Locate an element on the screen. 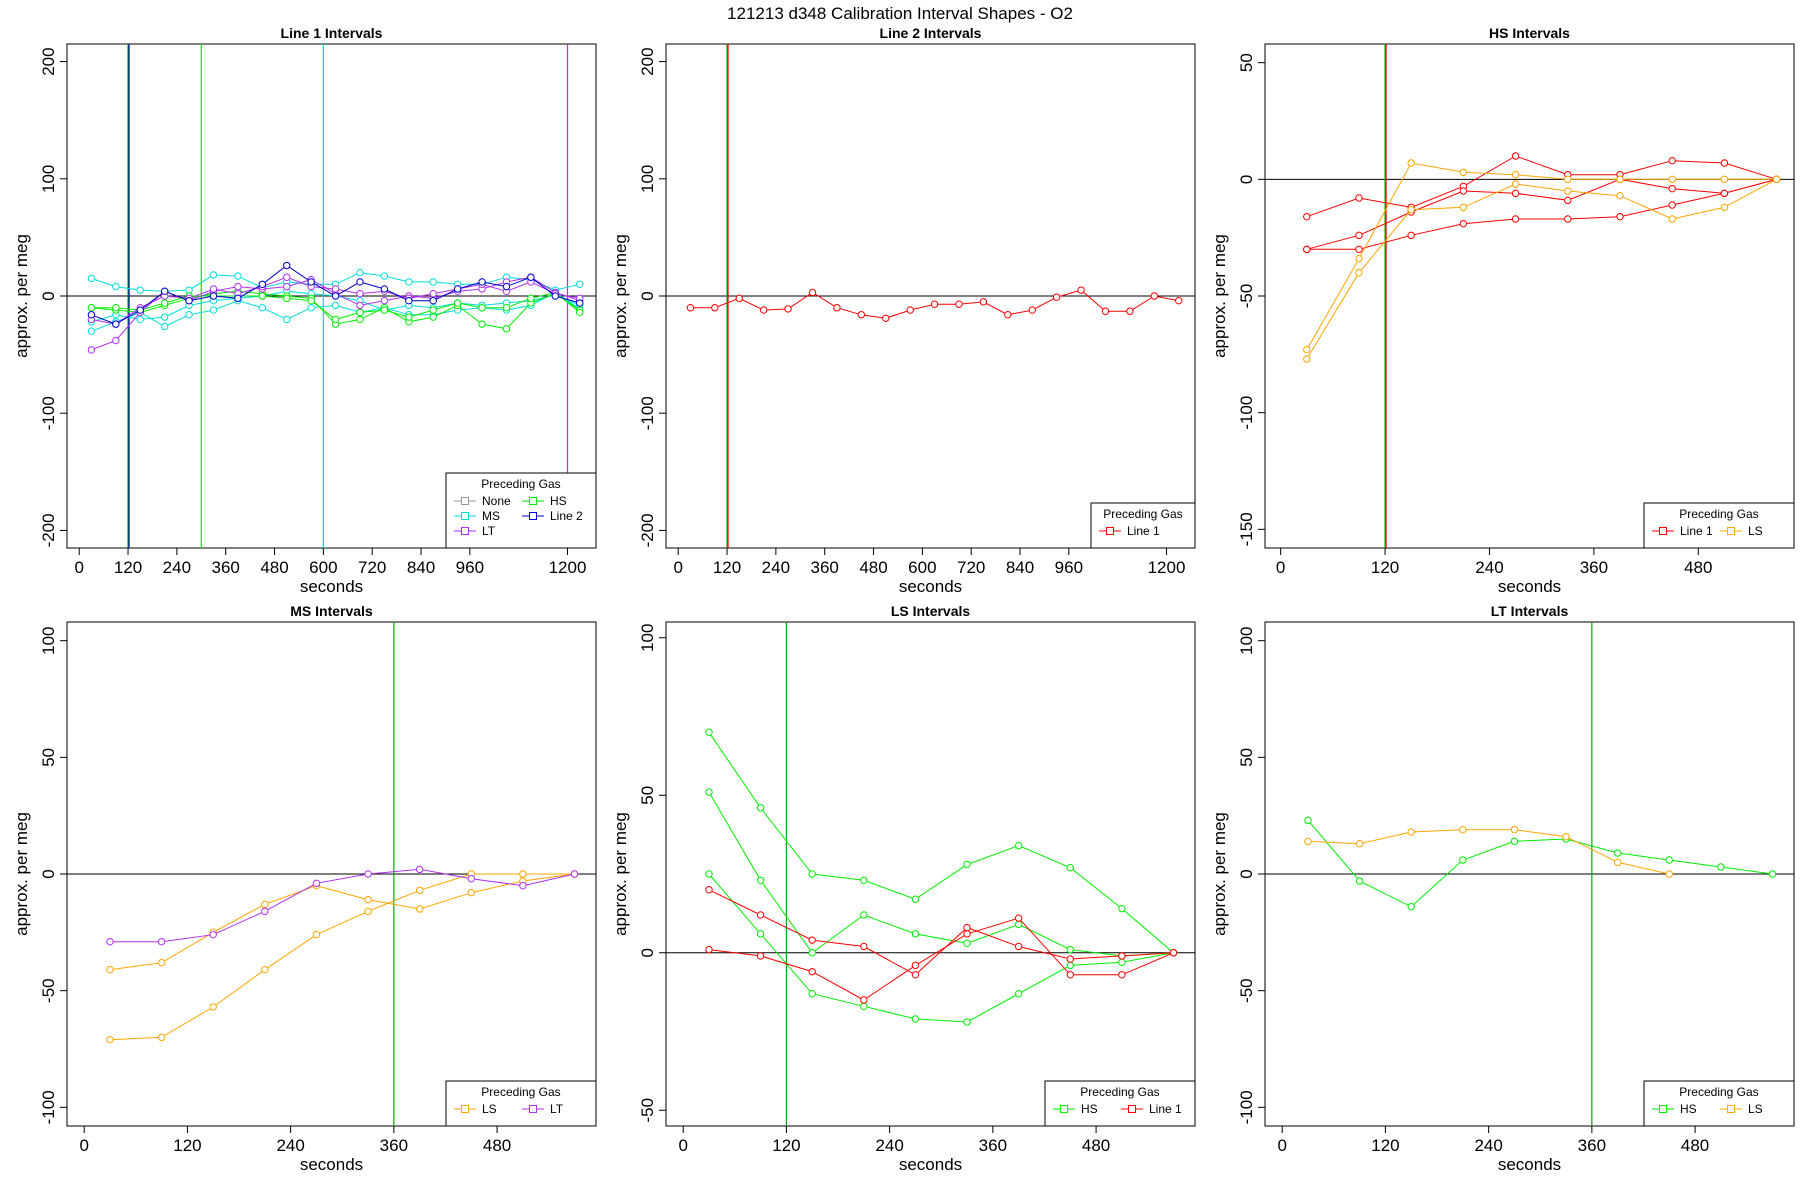 This screenshot has height=1200, width=1800. y-tick-label: -50 is located at coordinates (1246, 990).